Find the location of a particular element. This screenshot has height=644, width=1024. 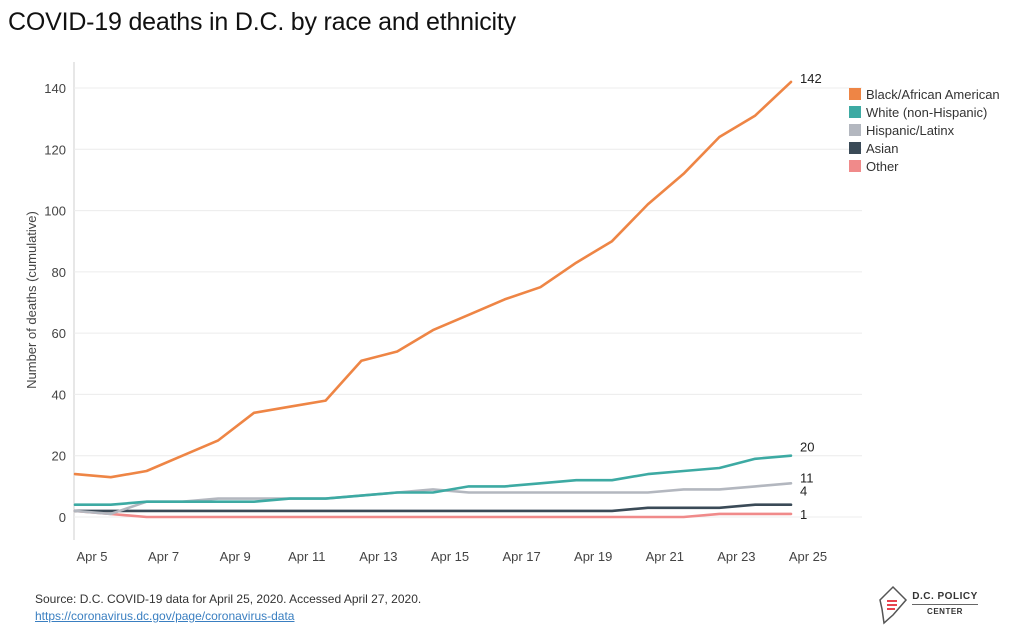

y-tick-label: 100 is located at coordinates (55, 211).